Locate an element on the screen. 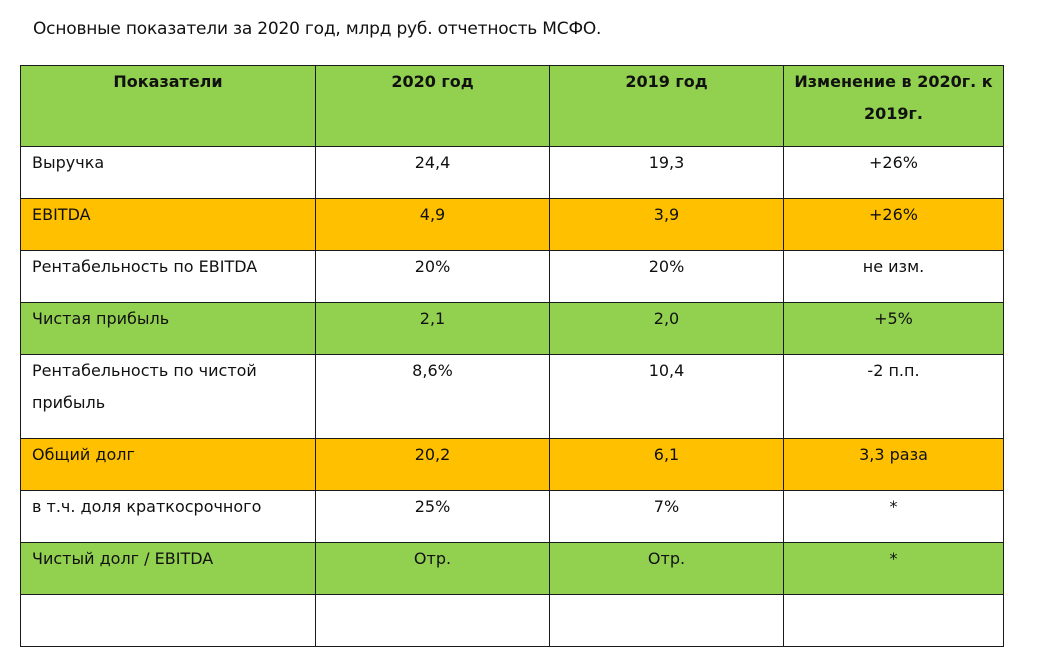  value-2019: 2,0 is located at coordinates (666, 328).